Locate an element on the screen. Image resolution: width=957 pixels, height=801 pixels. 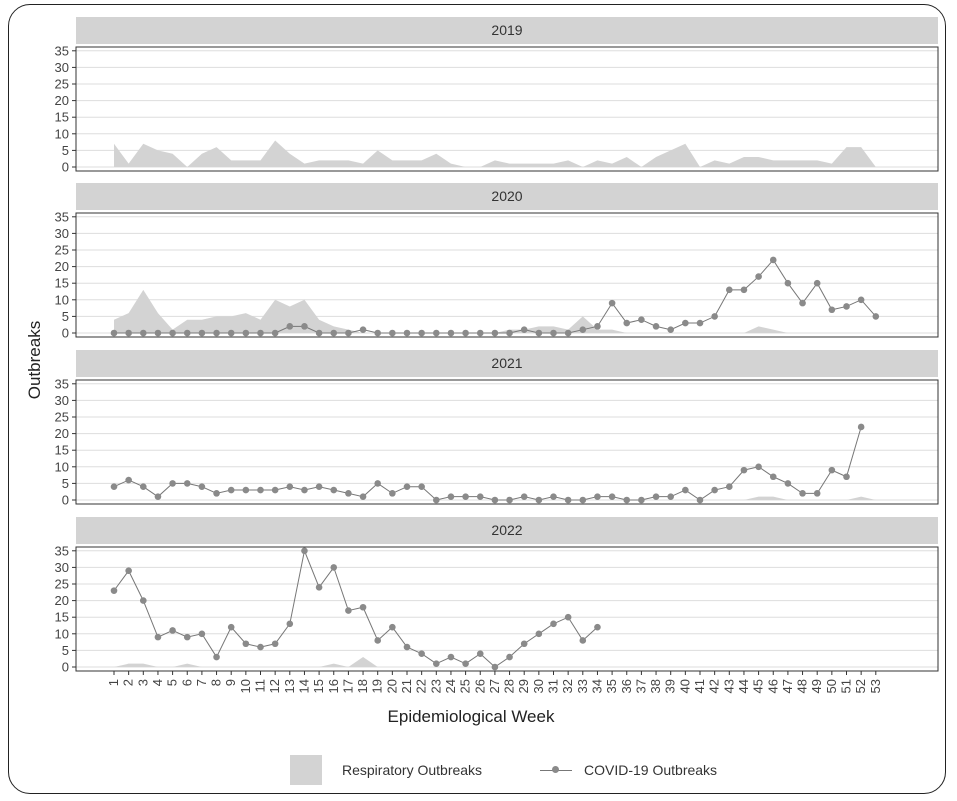
x-tick-label: 8 is located at coordinates (216, 682).